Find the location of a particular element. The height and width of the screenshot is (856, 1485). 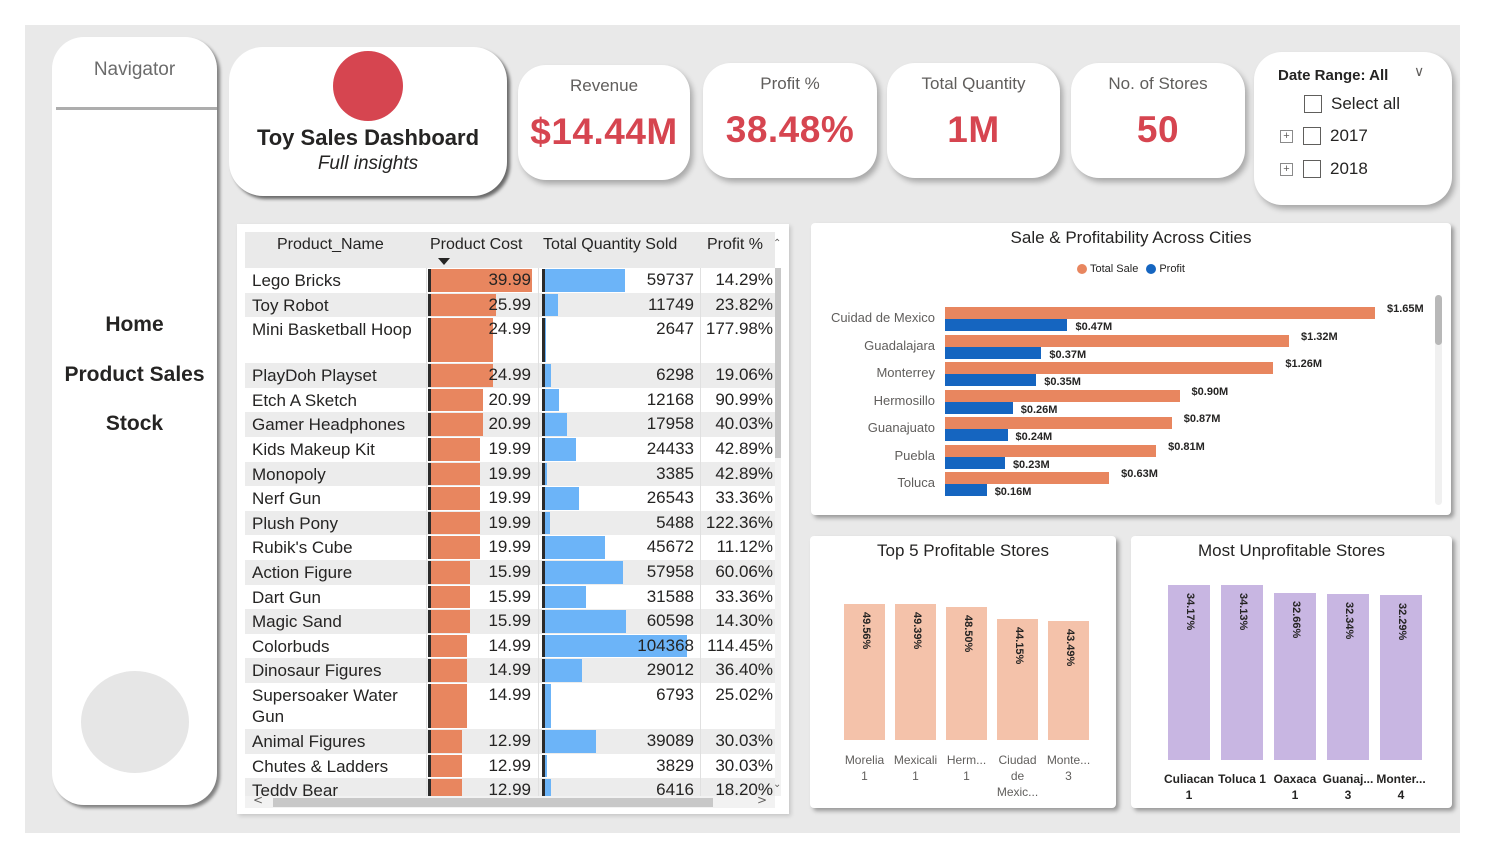

scroll-up-icon: ⌃ is located at coordinates (777, 243).